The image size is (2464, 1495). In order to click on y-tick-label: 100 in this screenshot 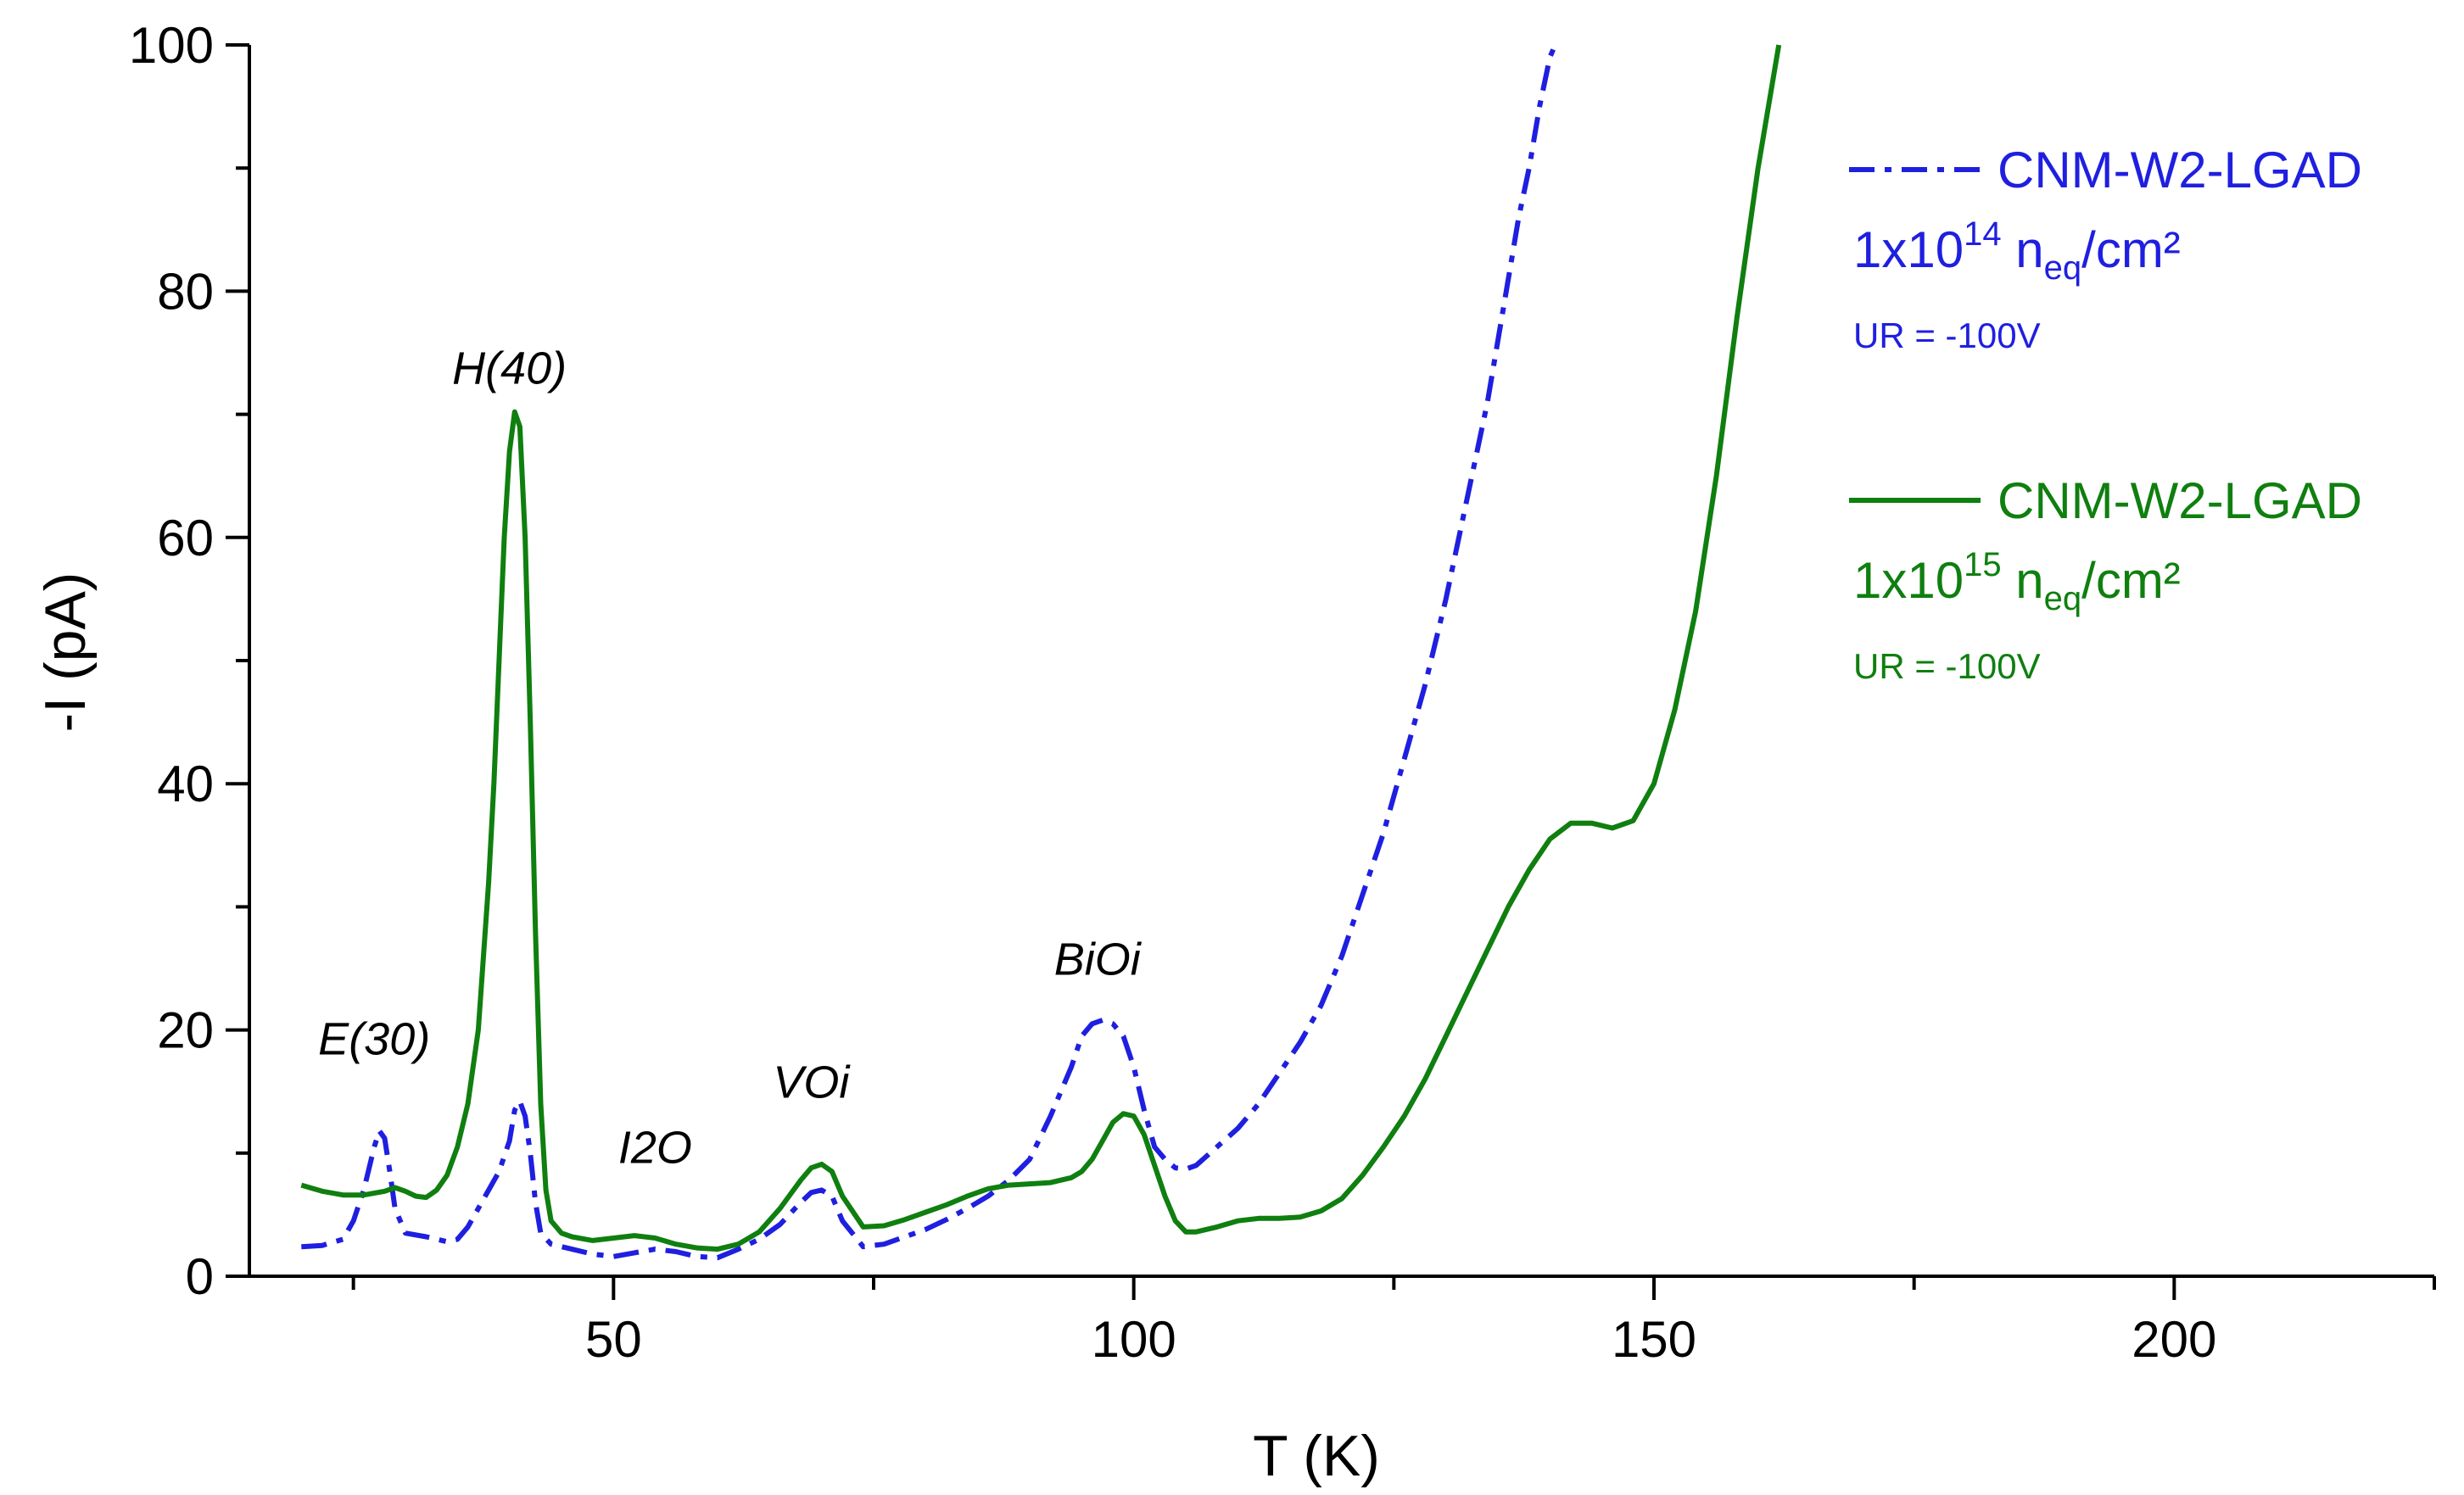, I will do `click(171, 45)`.